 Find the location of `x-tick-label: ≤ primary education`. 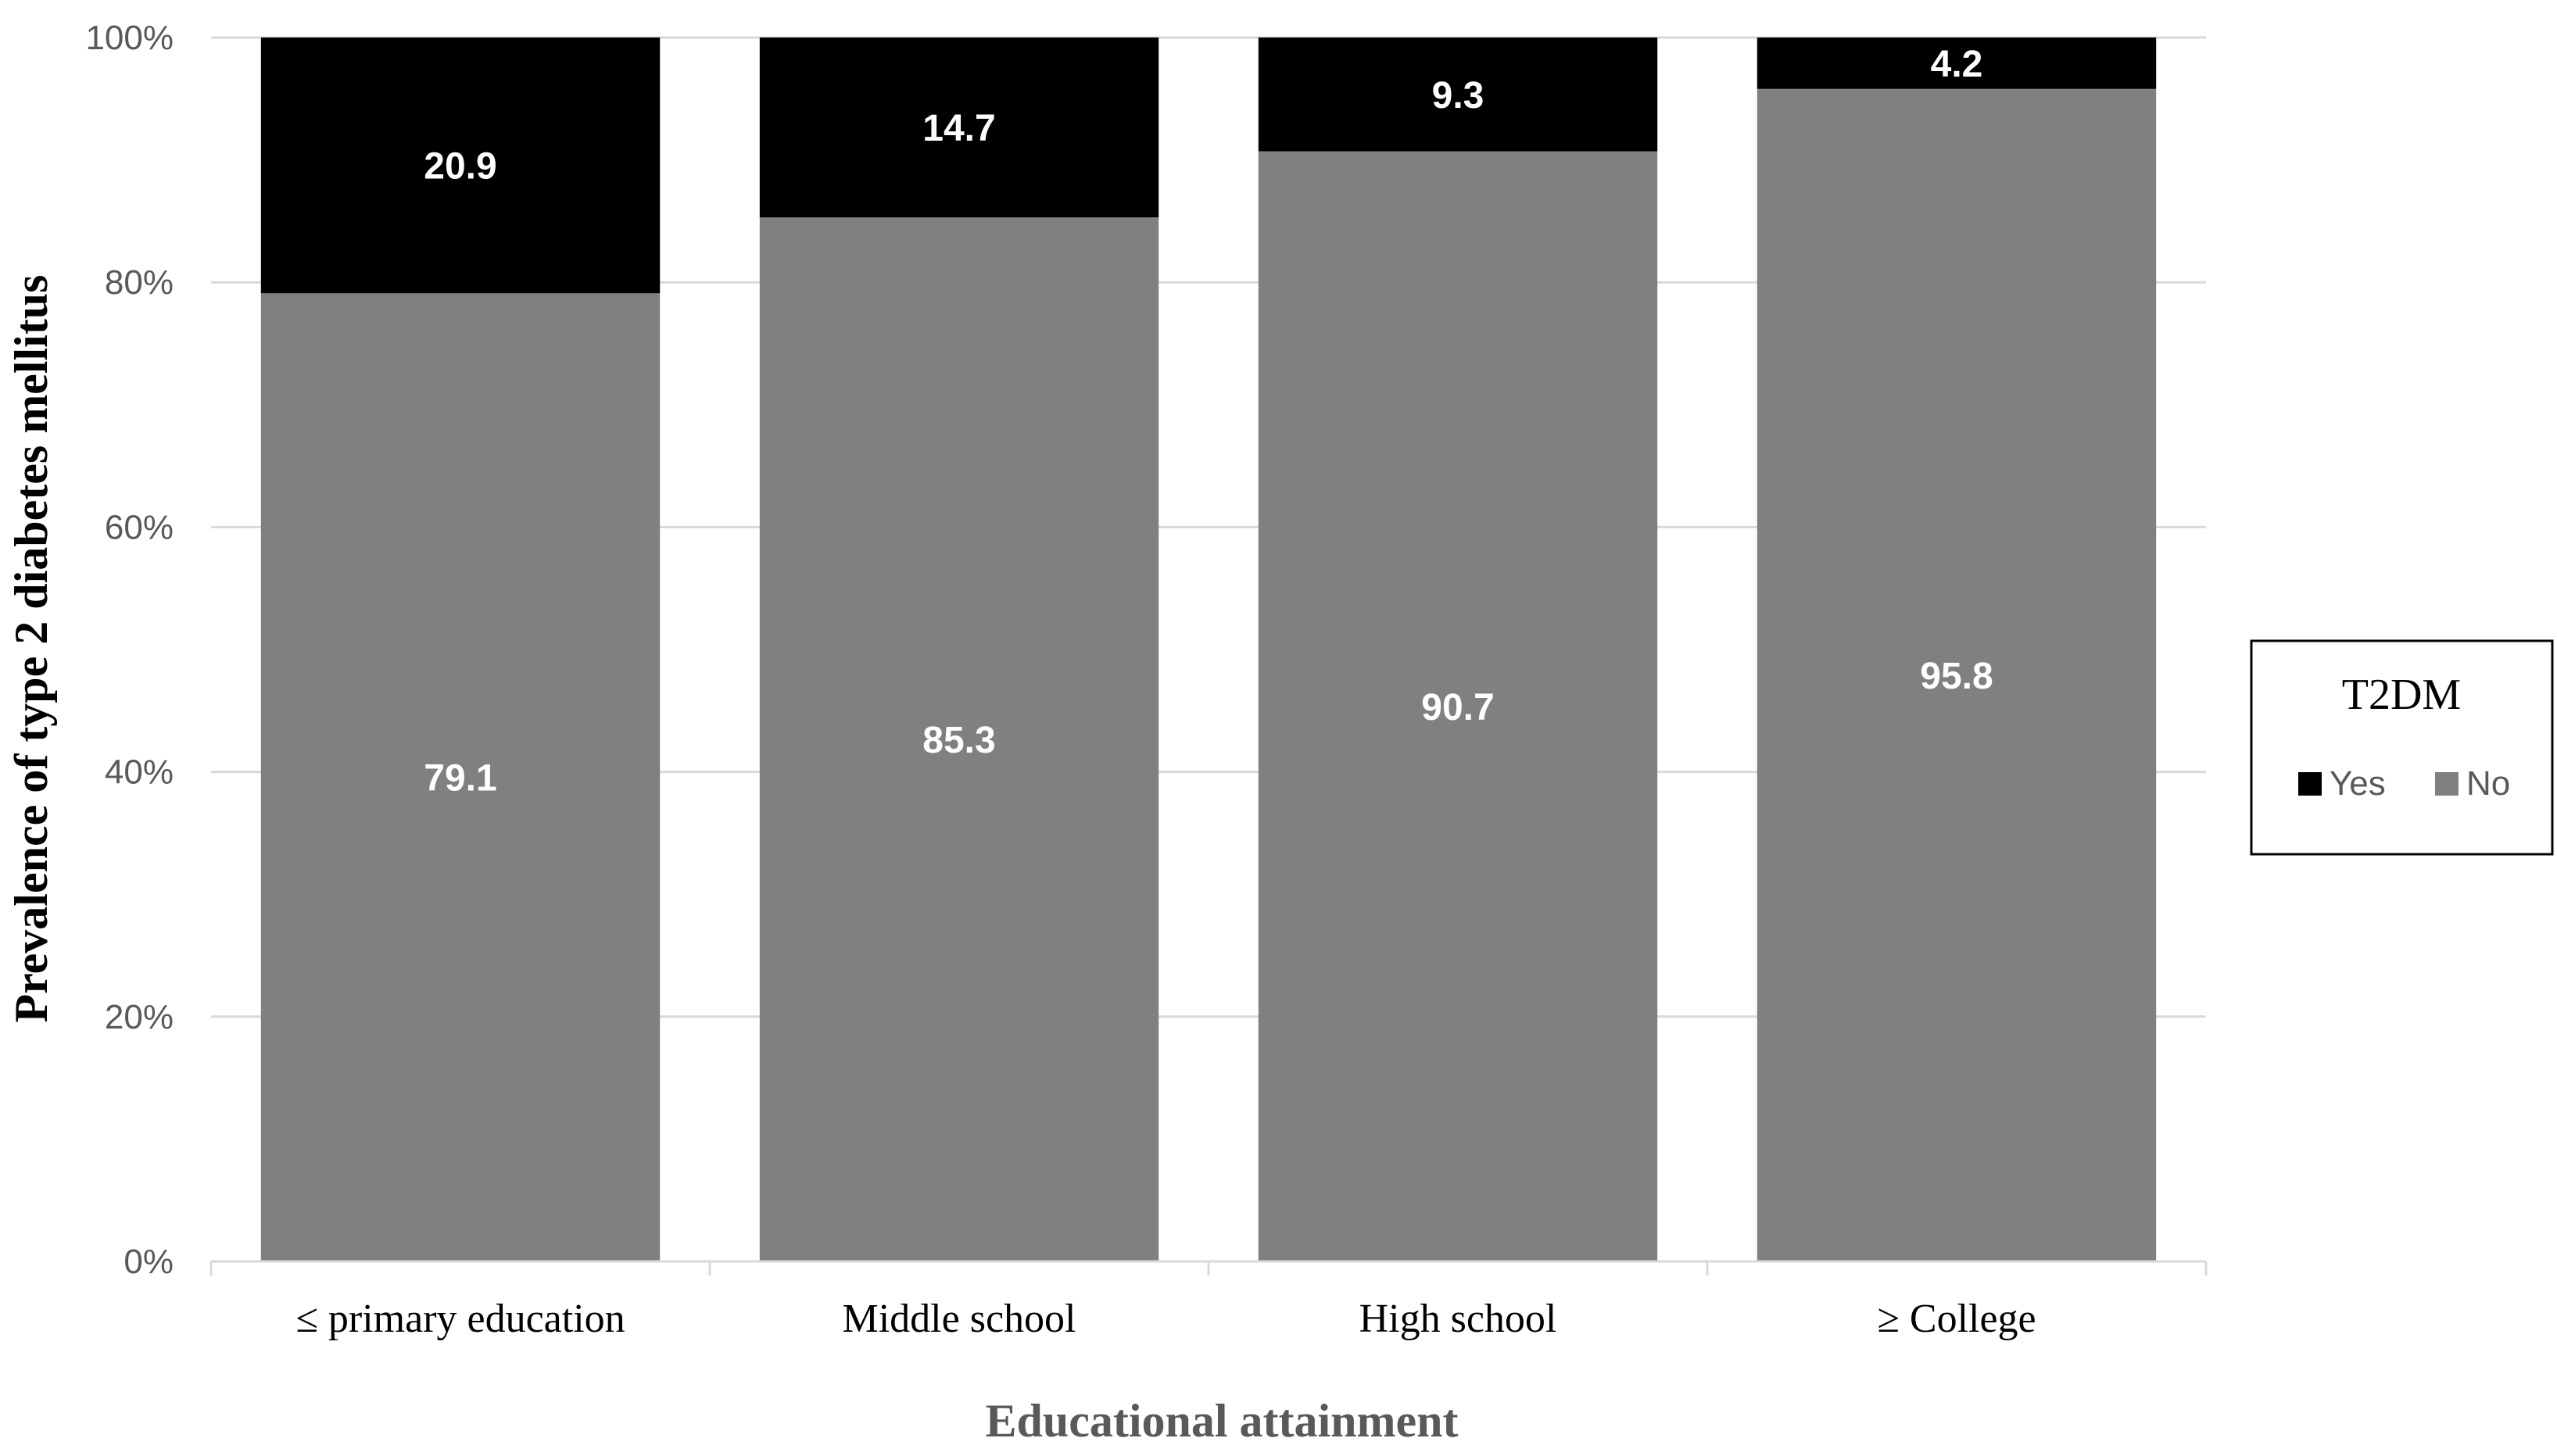

x-tick-label: ≤ primary education is located at coordinates (460, 1319).